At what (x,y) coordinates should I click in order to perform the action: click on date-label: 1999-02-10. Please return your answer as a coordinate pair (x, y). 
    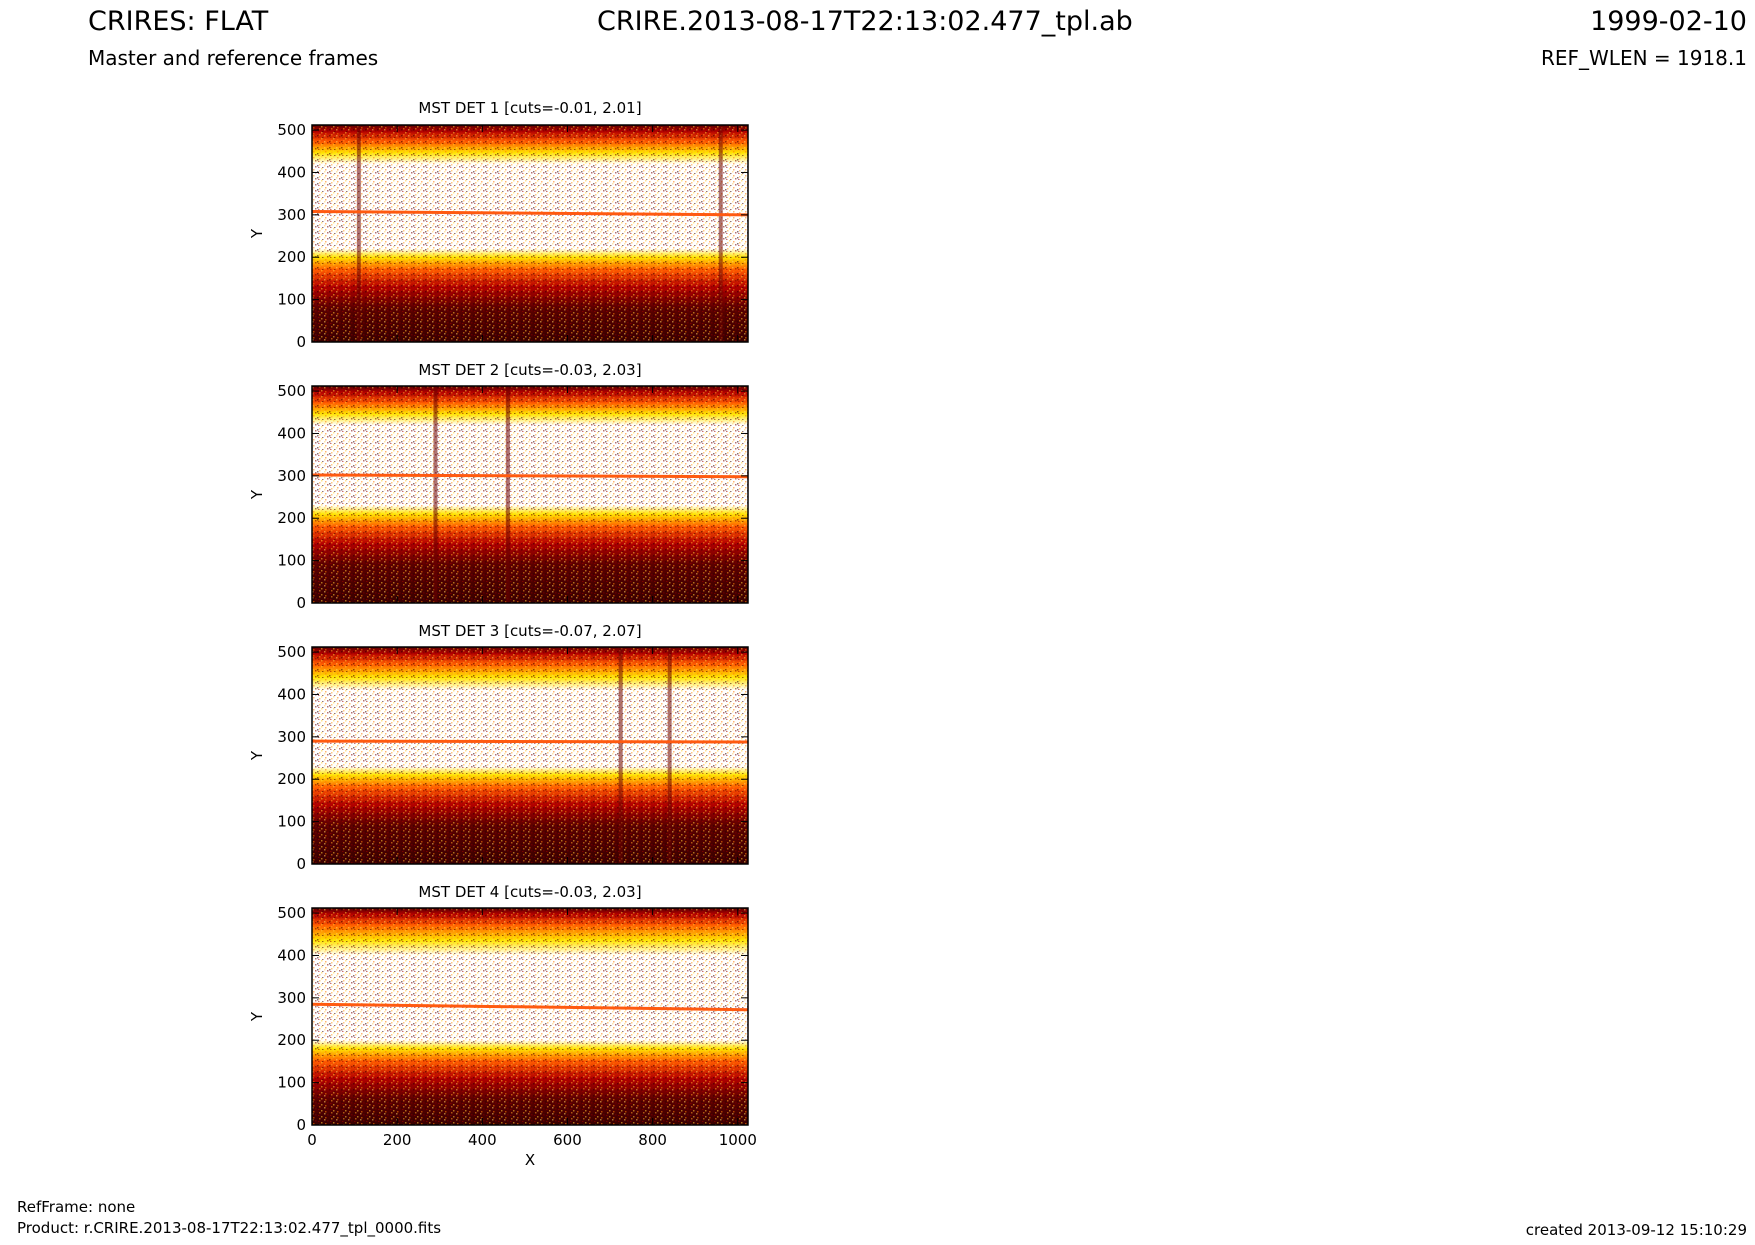
    Looking at the image, I should click on (1668, 21).